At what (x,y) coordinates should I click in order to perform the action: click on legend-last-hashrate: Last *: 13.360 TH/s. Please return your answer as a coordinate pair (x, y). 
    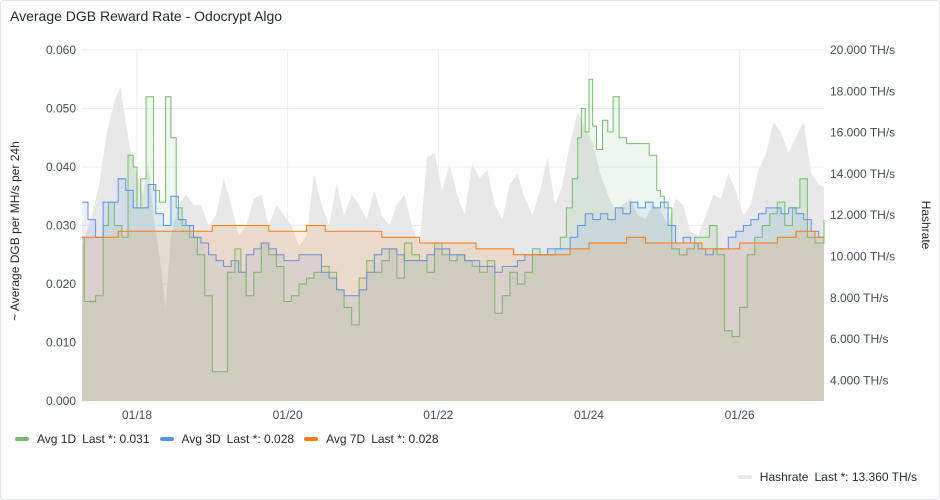
    Looking at the image, I should click on (865, 477).